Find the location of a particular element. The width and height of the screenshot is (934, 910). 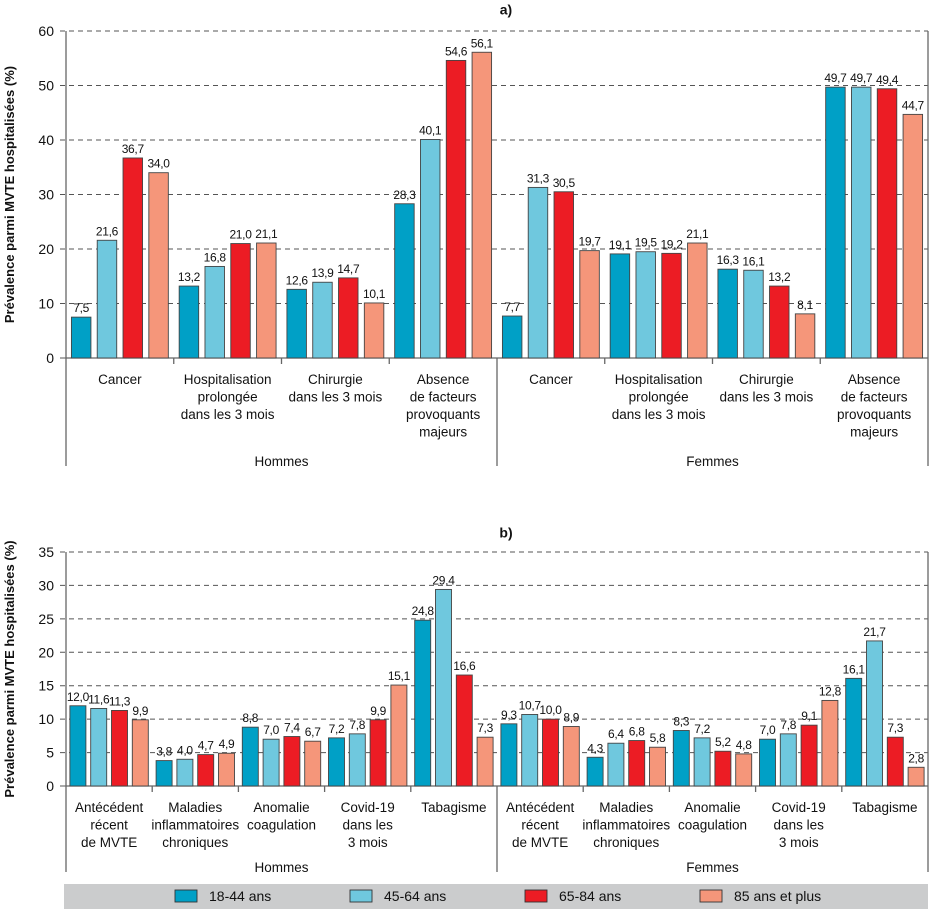

y-tick-label: 20 is located at coordinates (46, 249).